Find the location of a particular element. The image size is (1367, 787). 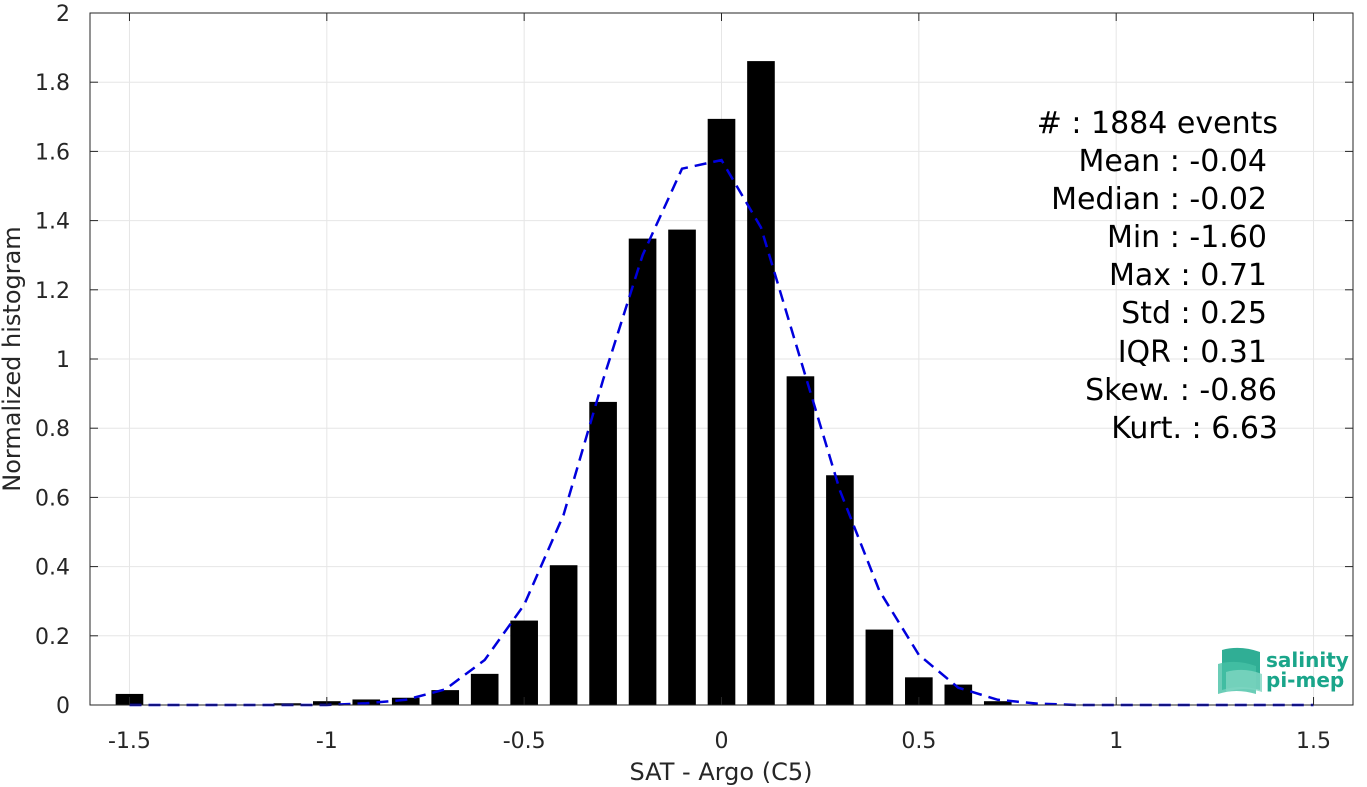

x-tick-label: 1.5 is located at coordinates (1313, 741).